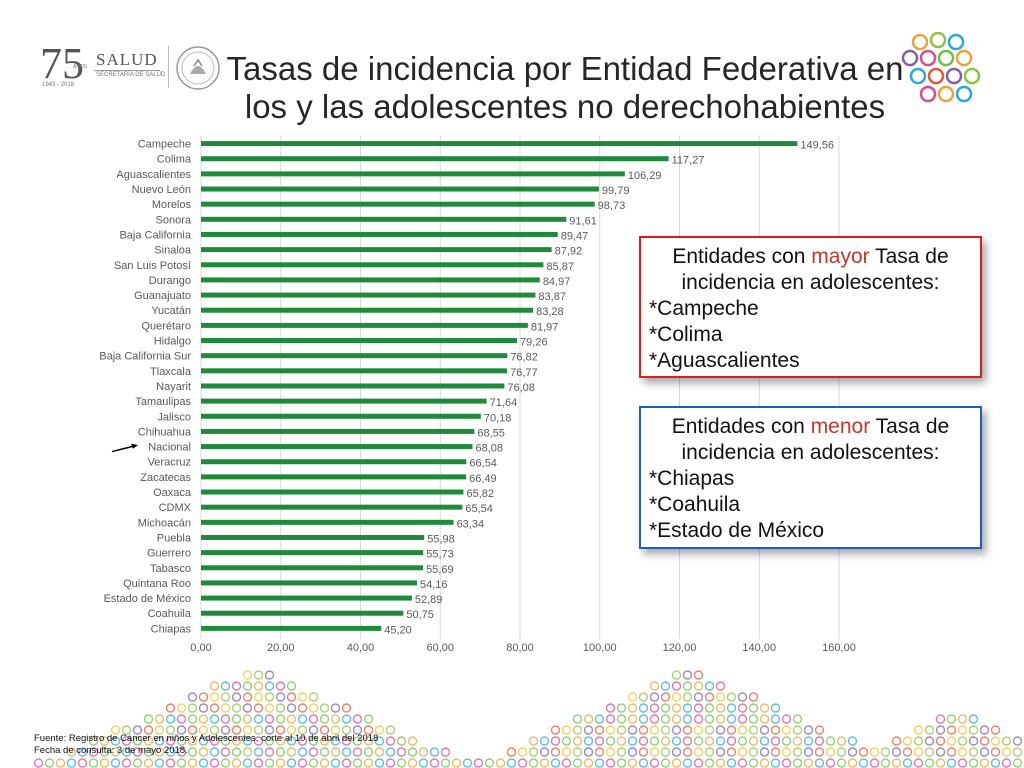  What do you see at coordinates (741, 426) in the screenshot?
I see `lowest-box-heading-pre: Entidades con` at bounding box center [741, 426].